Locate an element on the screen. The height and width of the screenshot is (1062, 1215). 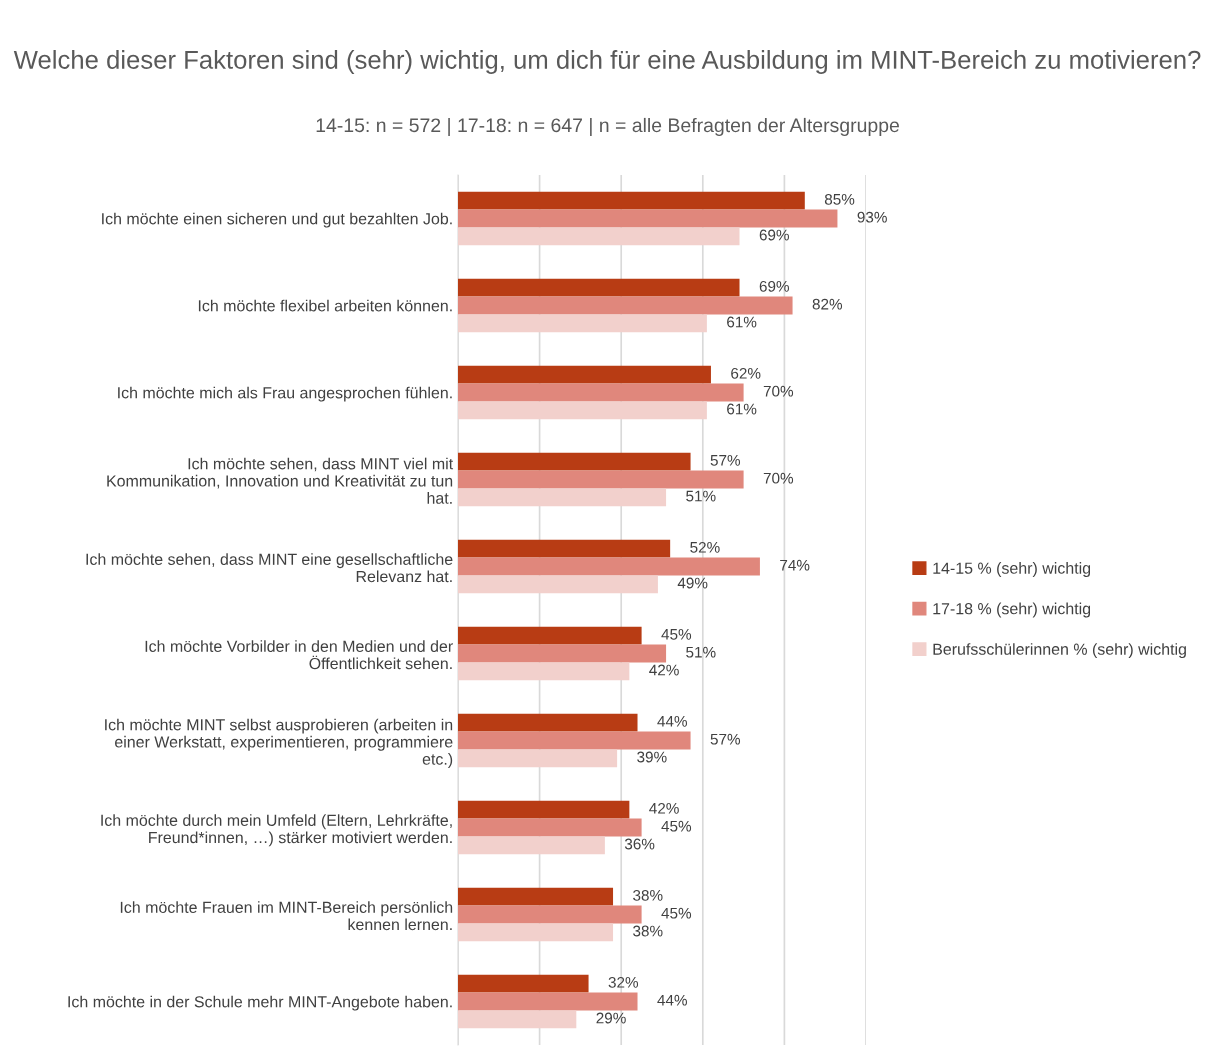
data-label: 93% is located at coordinates (872, 217).